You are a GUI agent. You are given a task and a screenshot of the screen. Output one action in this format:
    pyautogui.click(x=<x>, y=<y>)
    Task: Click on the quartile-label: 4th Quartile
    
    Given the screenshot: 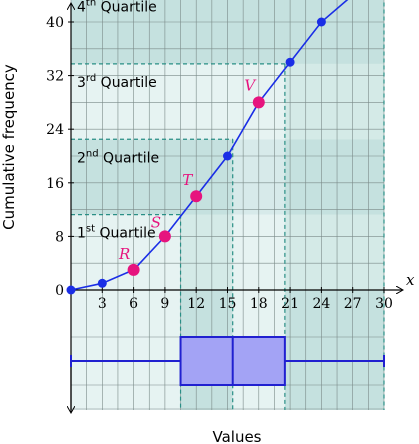 What is the action you would take?
    pyautogui.click(x=117, y=8)
    